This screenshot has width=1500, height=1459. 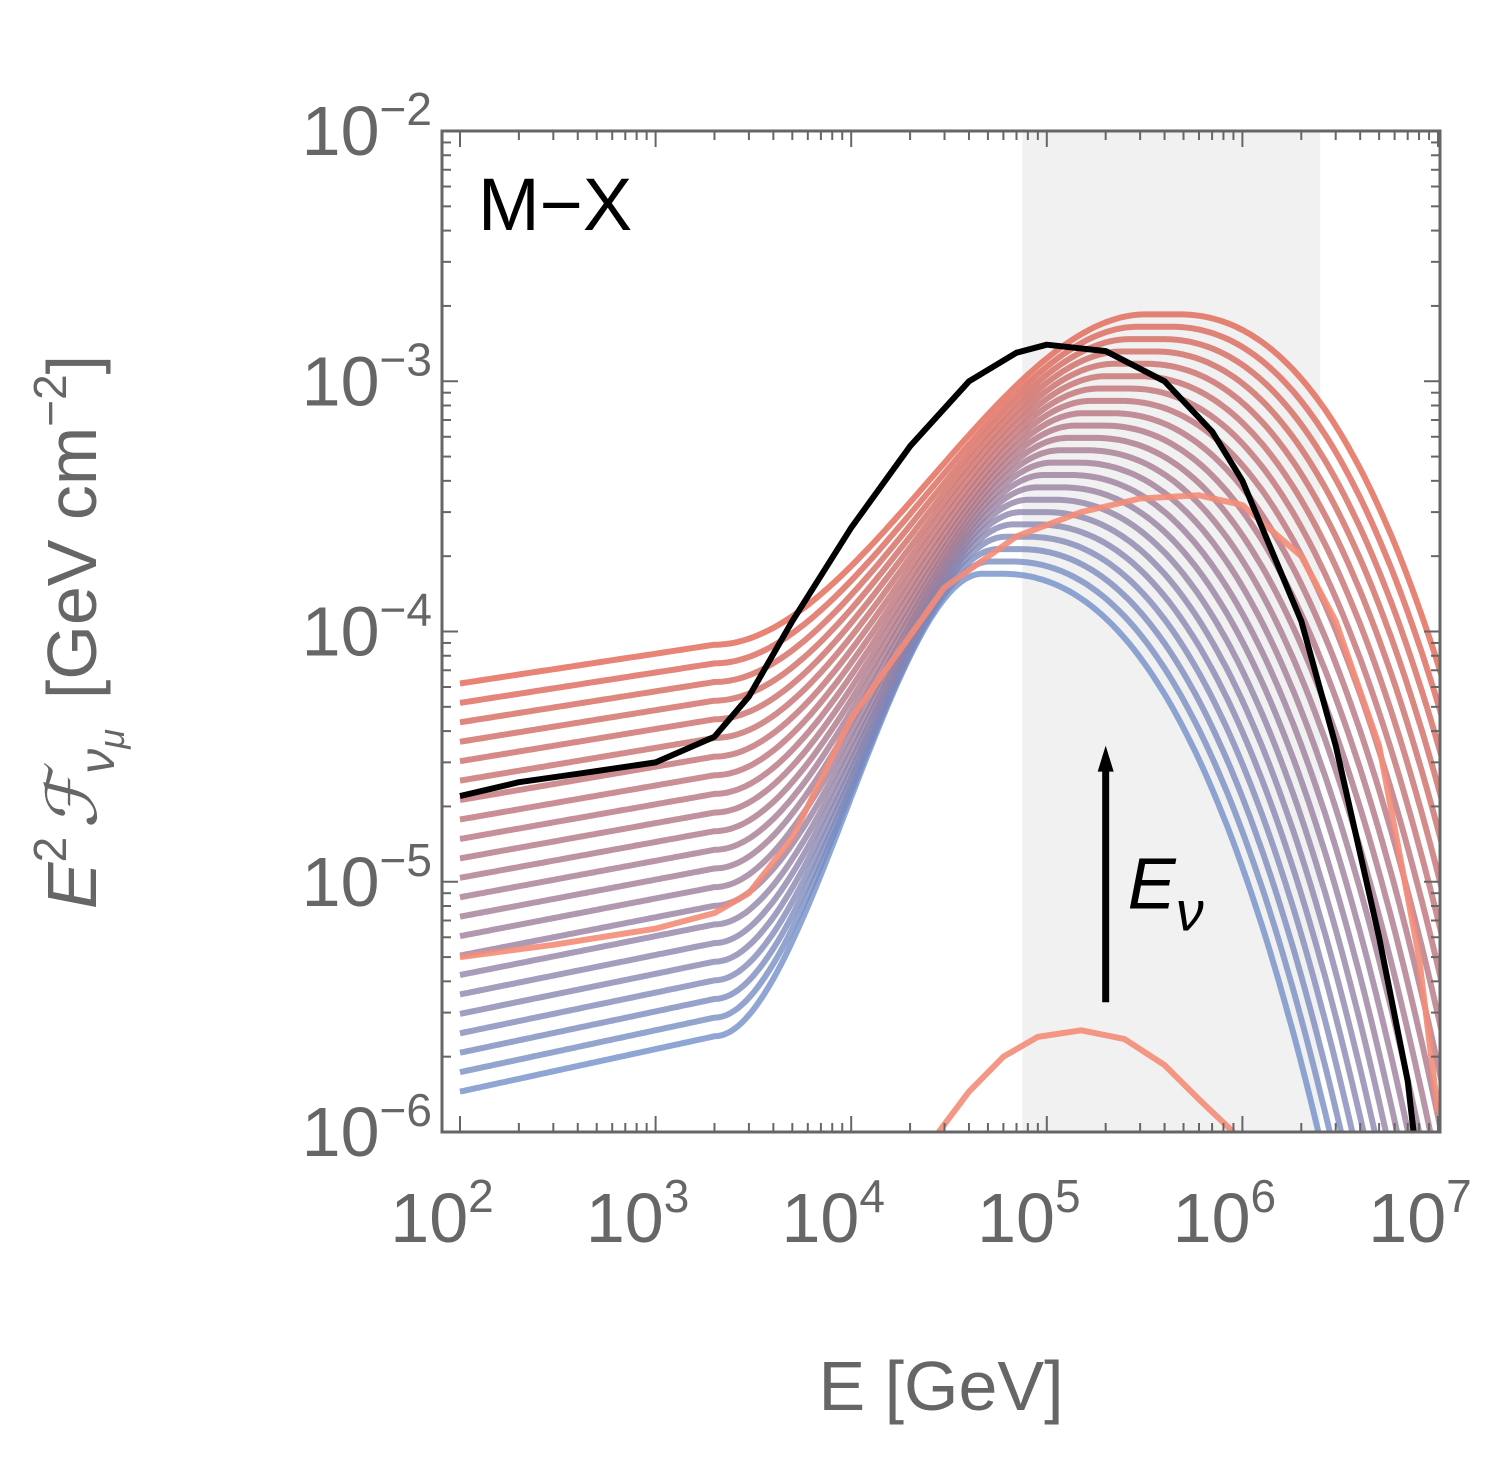 I want to click on y-tick-label: 10⁻², so click(x=367, y=126).